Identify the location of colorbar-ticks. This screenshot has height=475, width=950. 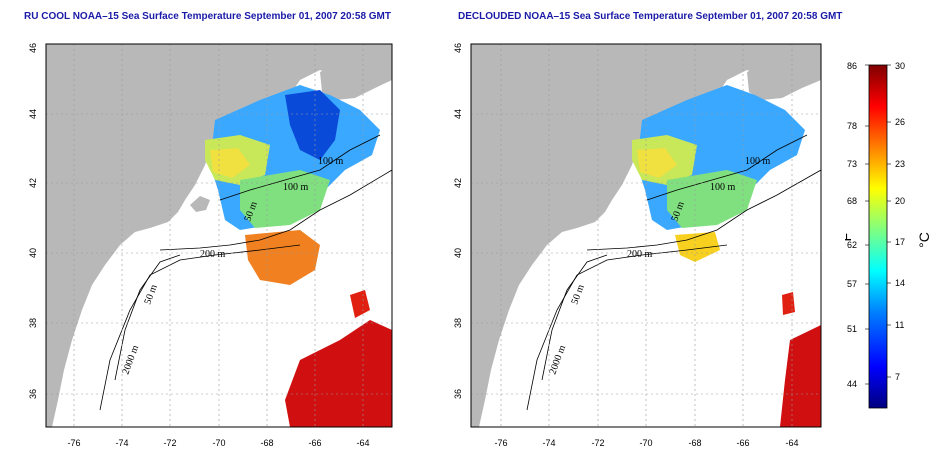
(878, 224).